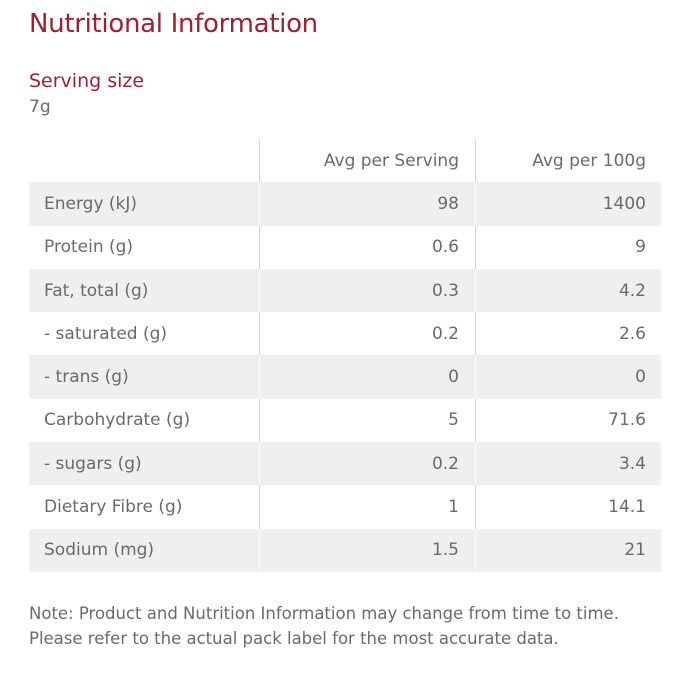  What do you see at coordinates (40, 107) in the screenshot?
I see `serving-size-value: 7g` at bounding box center [40, 107].